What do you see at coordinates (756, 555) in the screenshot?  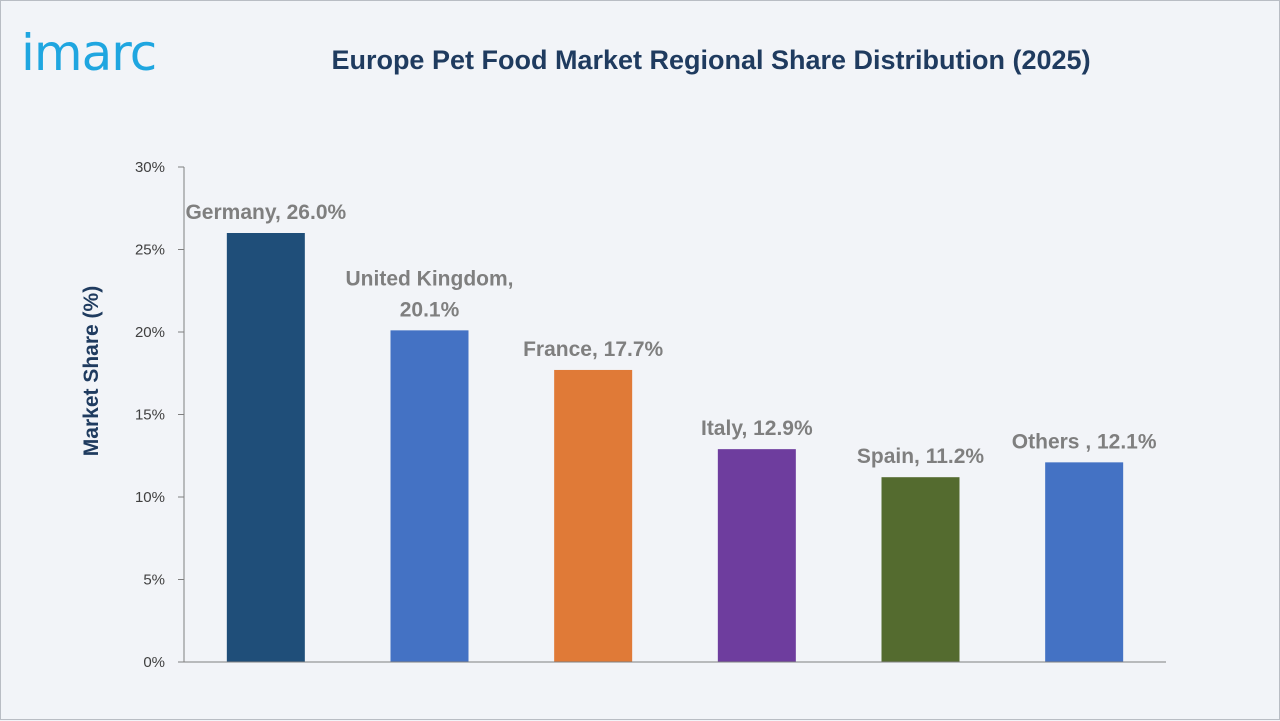 I see `bar-italy` at bounding box center [756, 555].